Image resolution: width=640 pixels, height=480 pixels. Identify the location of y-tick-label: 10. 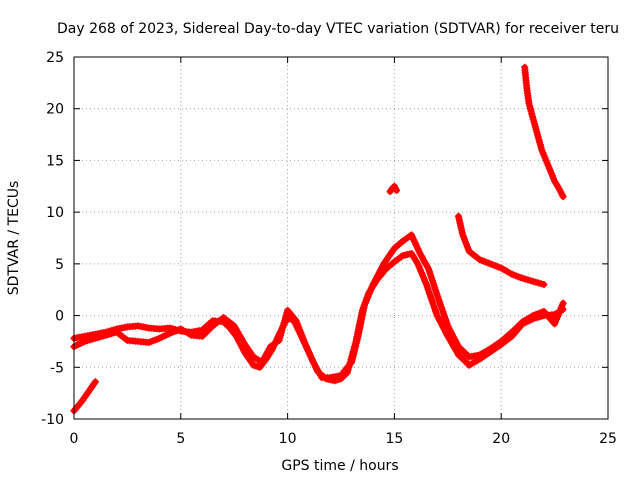
(55, 213).